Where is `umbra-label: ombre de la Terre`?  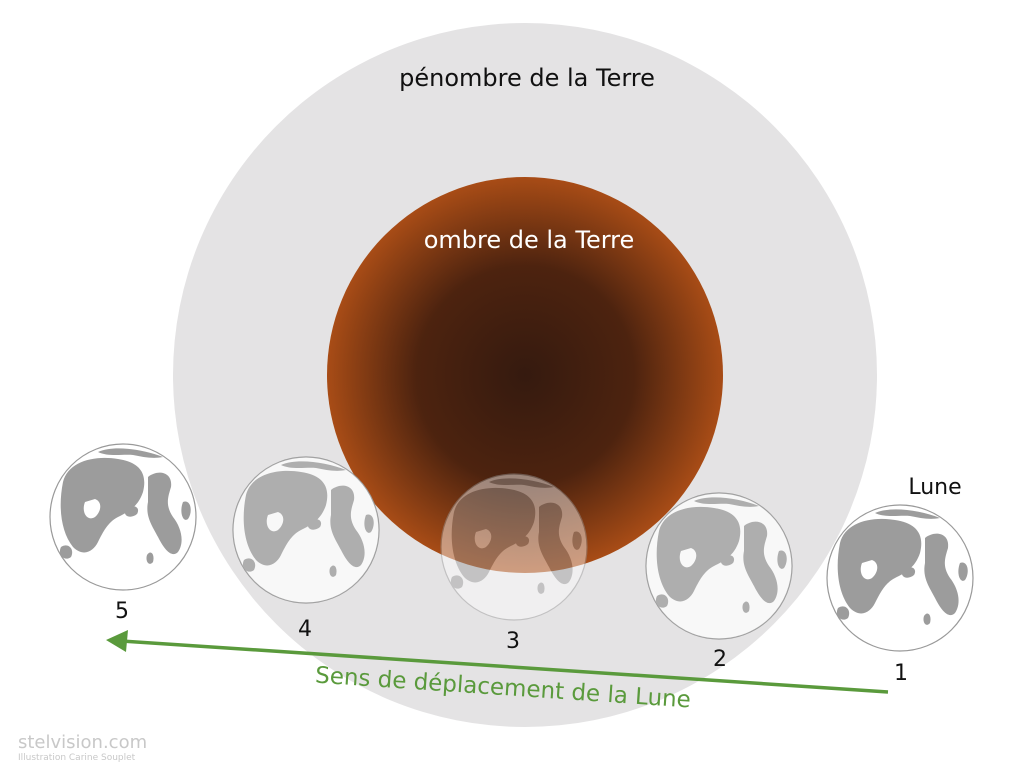 umbra-label: ombre de la Terre is located at coordinates (529, 240).